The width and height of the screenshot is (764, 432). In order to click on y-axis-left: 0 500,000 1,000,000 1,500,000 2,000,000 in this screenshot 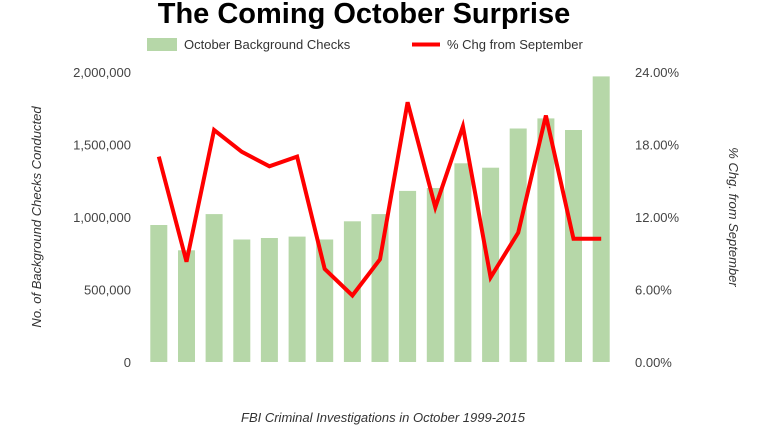, I will do `click(102, 217)`.